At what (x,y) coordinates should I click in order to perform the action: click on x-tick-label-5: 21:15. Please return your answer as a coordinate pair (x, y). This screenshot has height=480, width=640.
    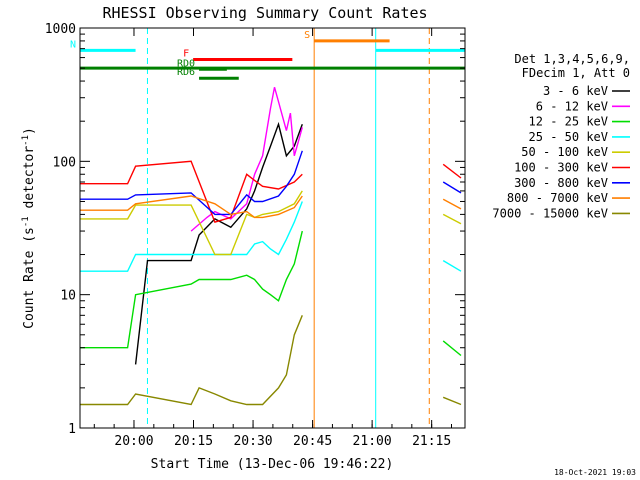
    Looking at the image, I should click on (431, 441).